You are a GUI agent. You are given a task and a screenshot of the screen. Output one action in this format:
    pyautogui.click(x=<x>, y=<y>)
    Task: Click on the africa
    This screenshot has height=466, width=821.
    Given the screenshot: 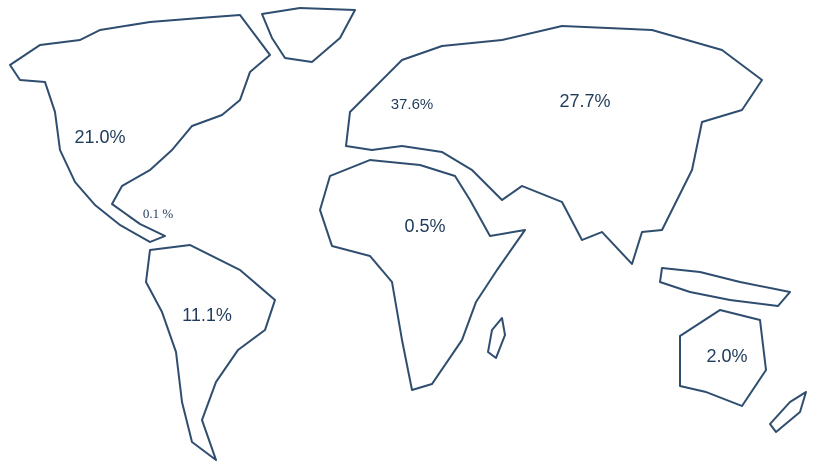 What is the action you would take?
    pyautogui.click(x=422, y=275)
    